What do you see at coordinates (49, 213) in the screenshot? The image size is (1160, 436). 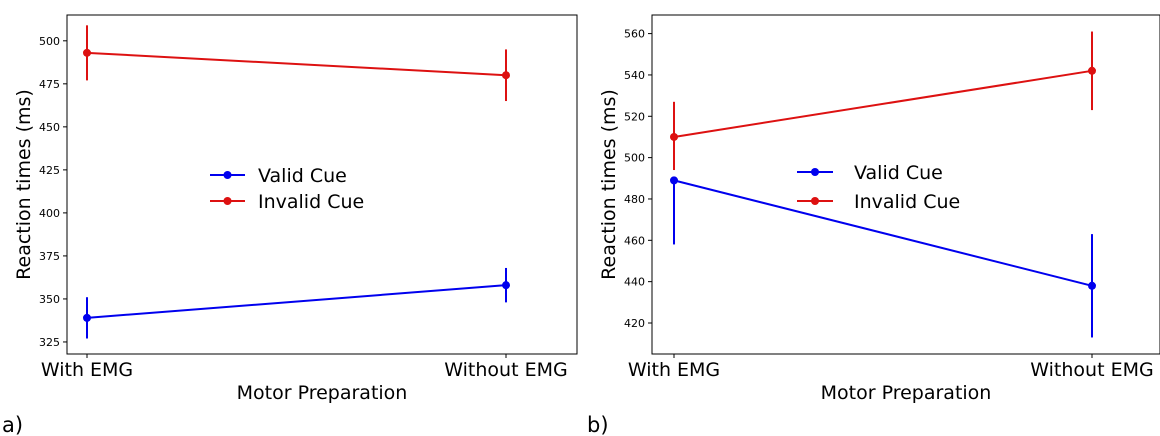 I see `y-tick-label: 400` at bounding box center [49, 213].